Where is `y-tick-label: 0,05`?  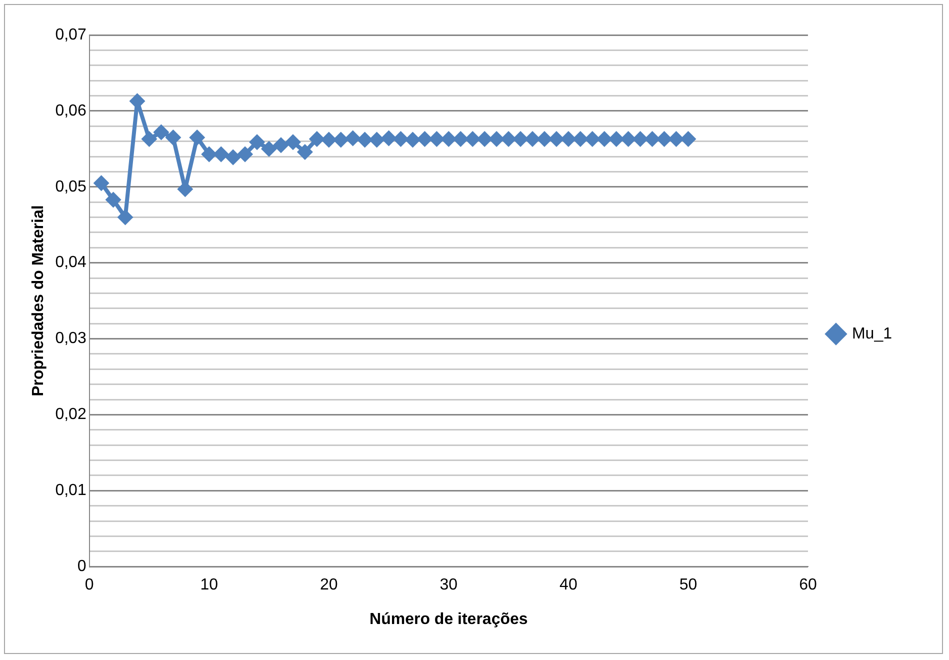
y-tick-label: 0,05 is located at coordinates (70, 187).